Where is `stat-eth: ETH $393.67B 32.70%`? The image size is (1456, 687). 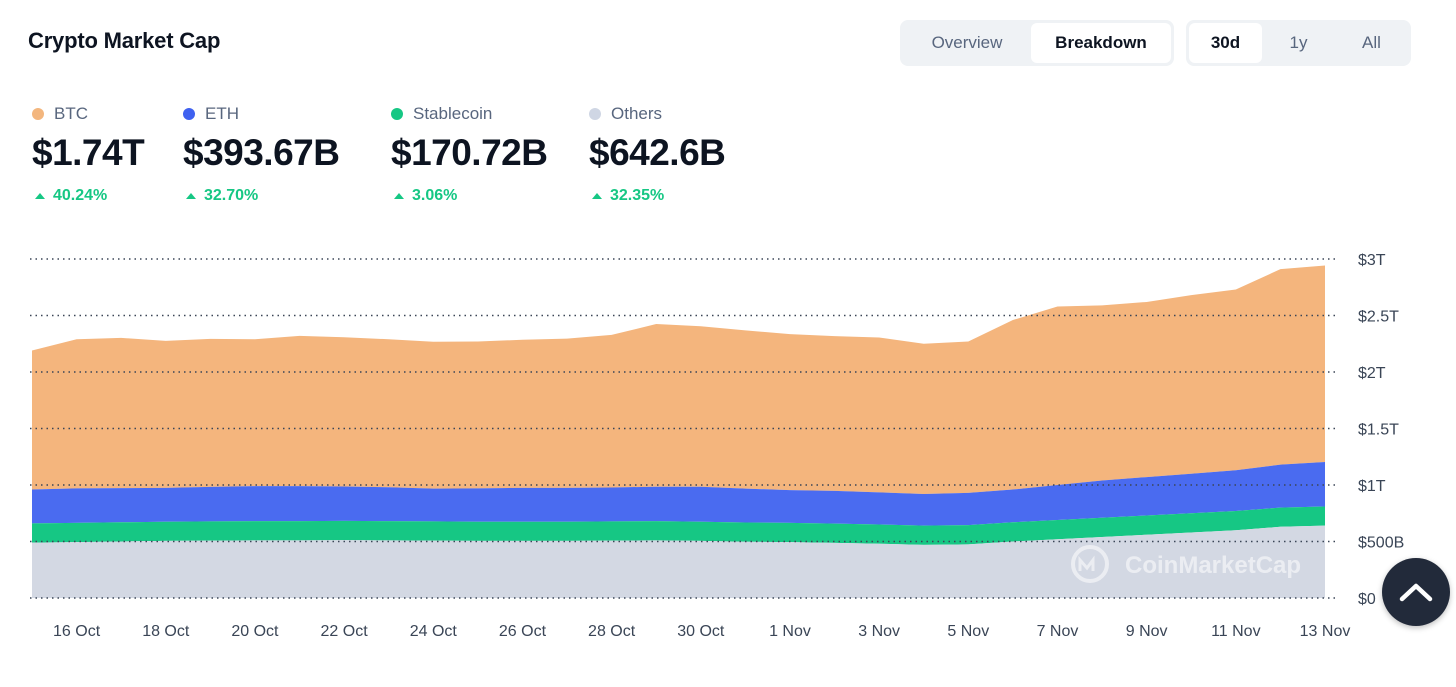
stat-eth: ETH $393.67B 32.70% is located at coordinates (261, 153).